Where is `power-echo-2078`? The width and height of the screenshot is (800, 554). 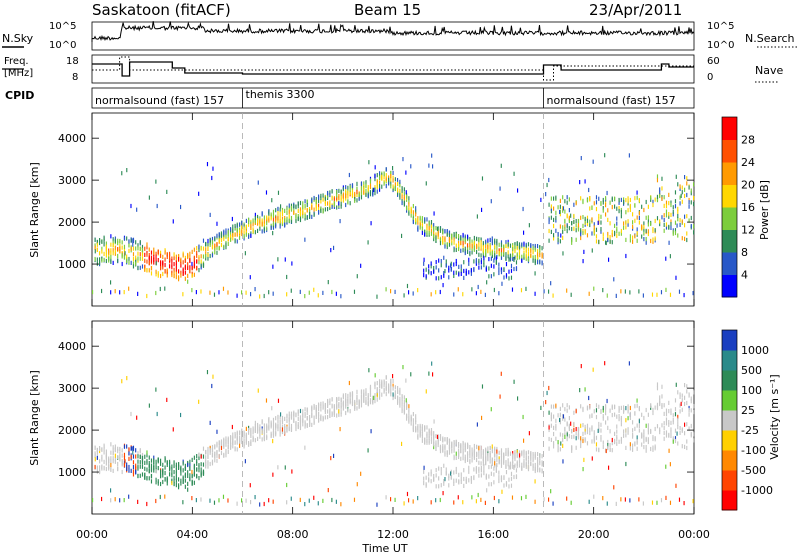
power-echo-2078 is located at coordinates (637, 192).